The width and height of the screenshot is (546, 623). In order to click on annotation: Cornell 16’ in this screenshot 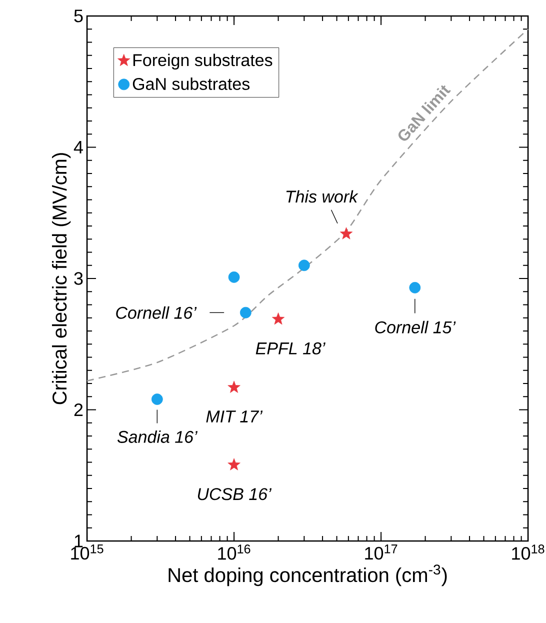, I will do `click(156, 312)`.